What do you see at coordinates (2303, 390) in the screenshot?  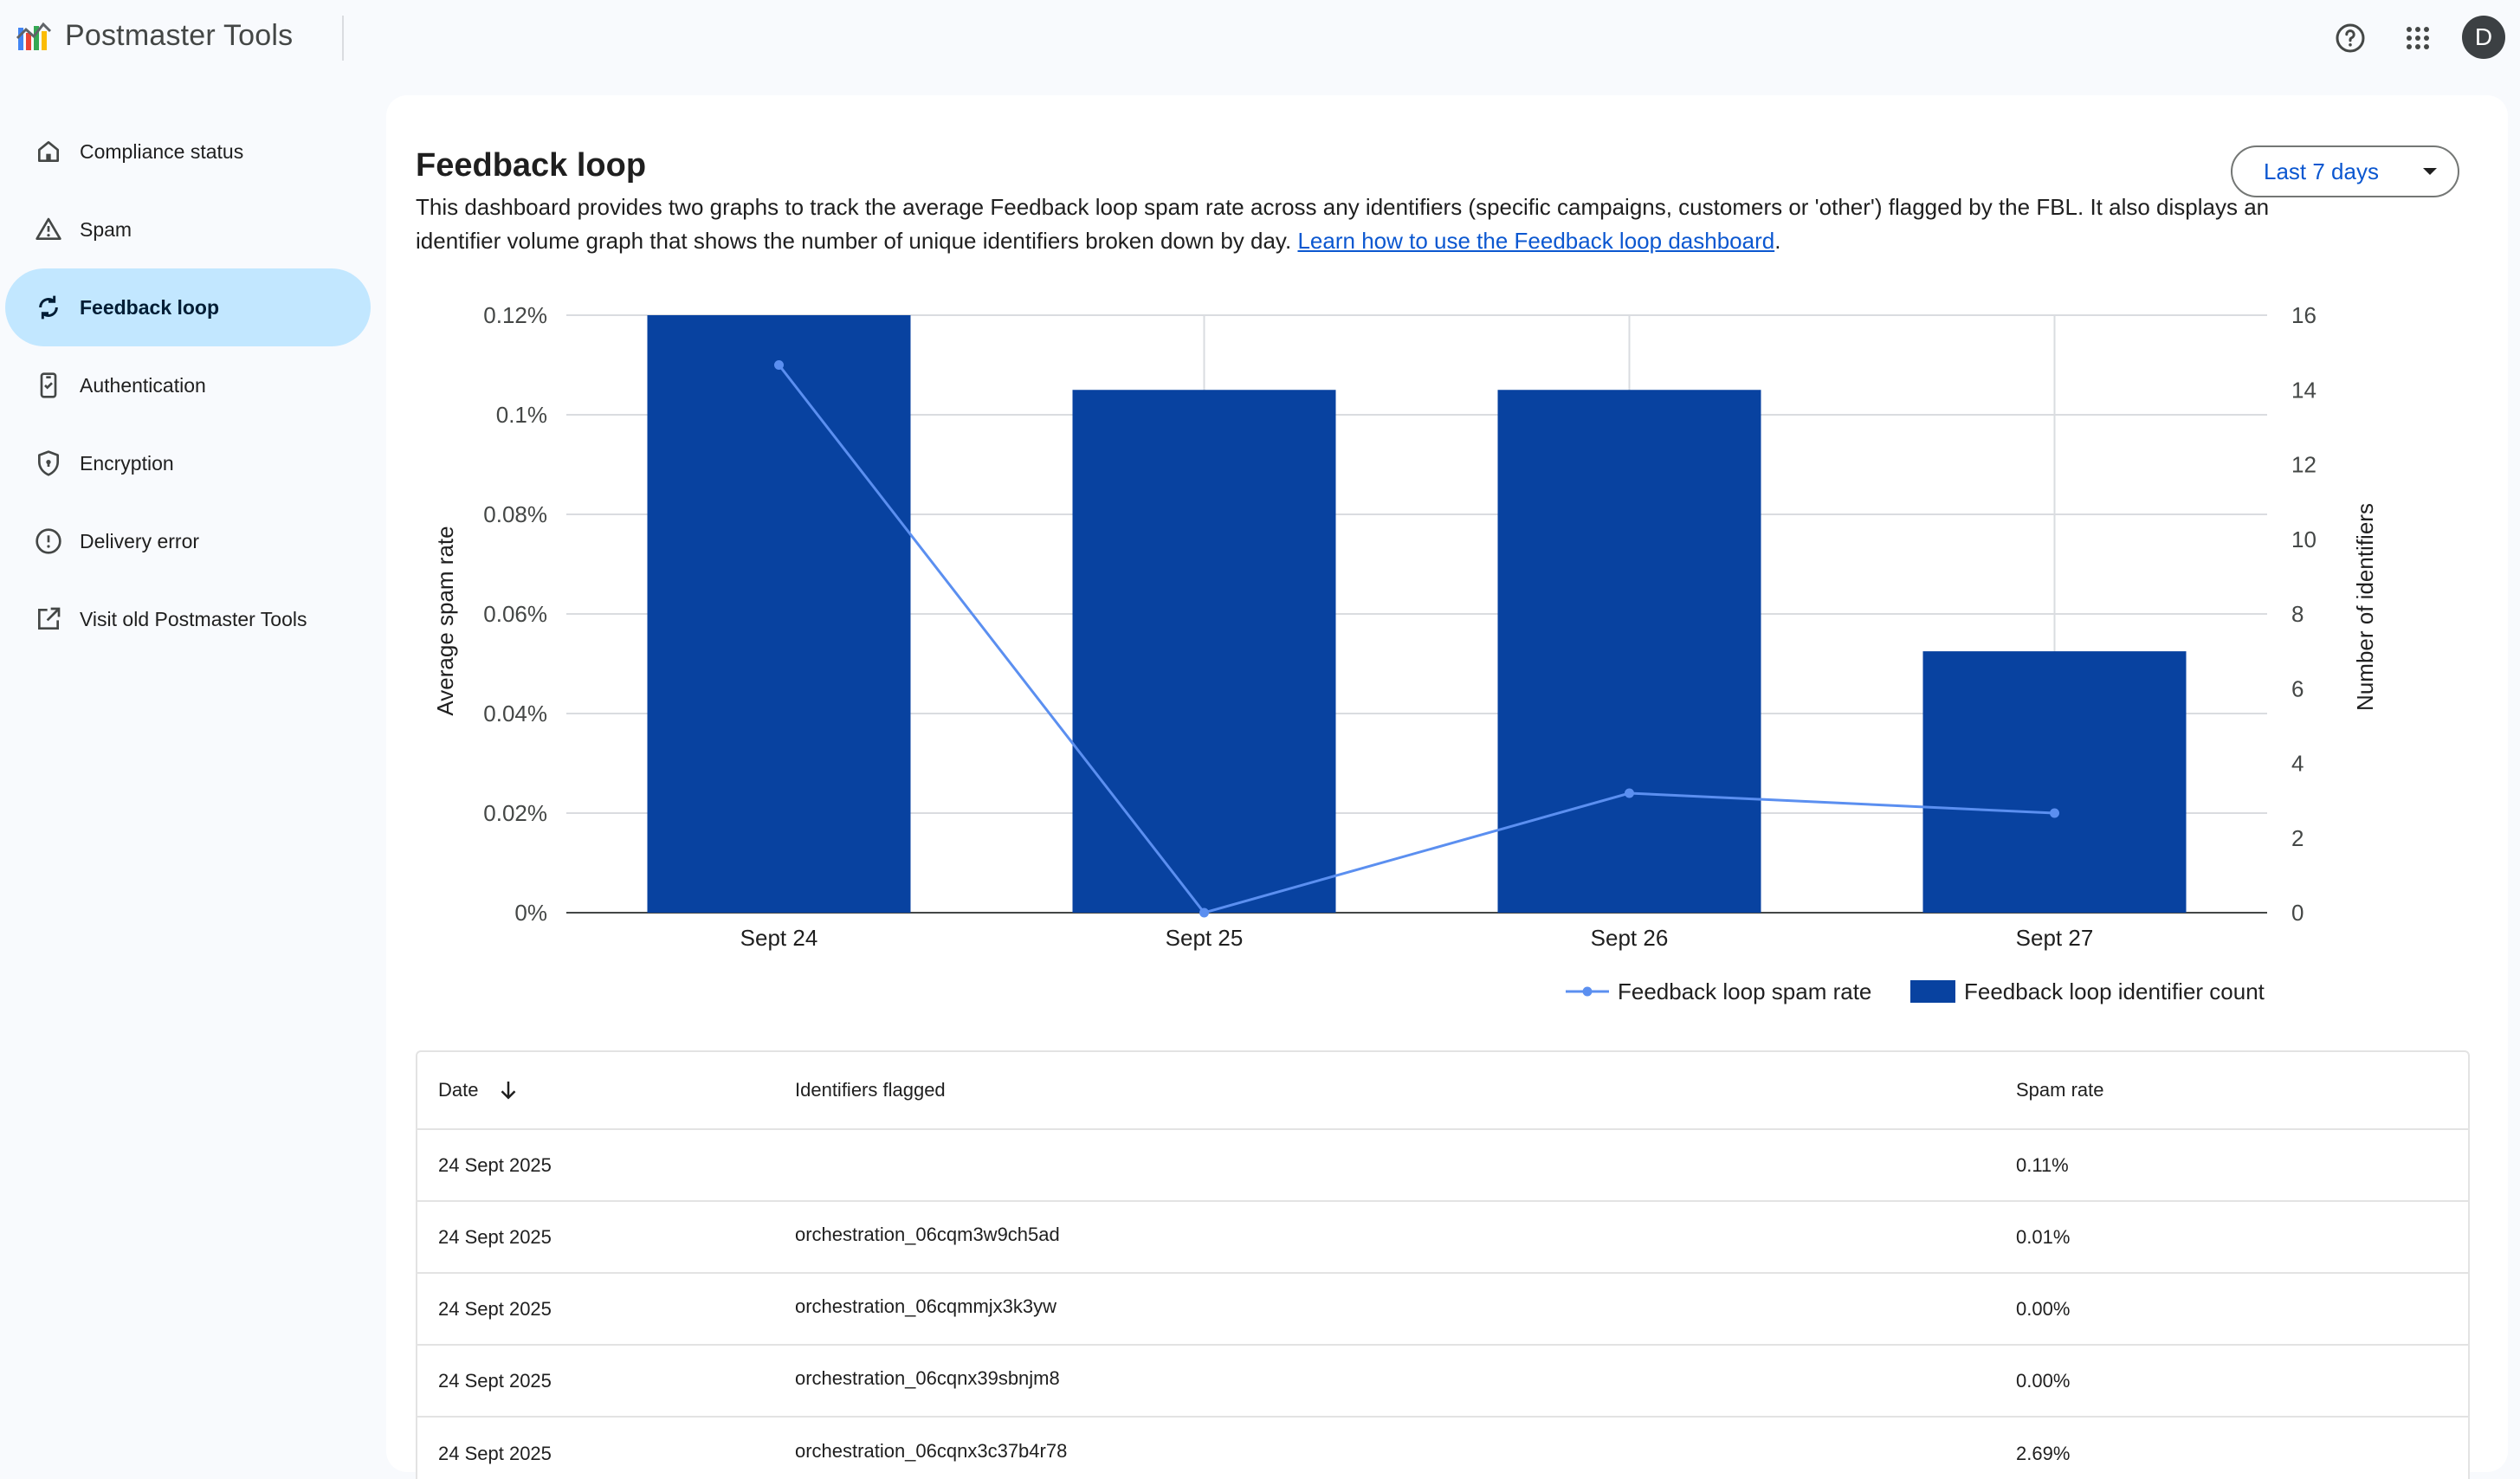 I see `y2-tick-label: 14` at bounding box center [2303, 390].